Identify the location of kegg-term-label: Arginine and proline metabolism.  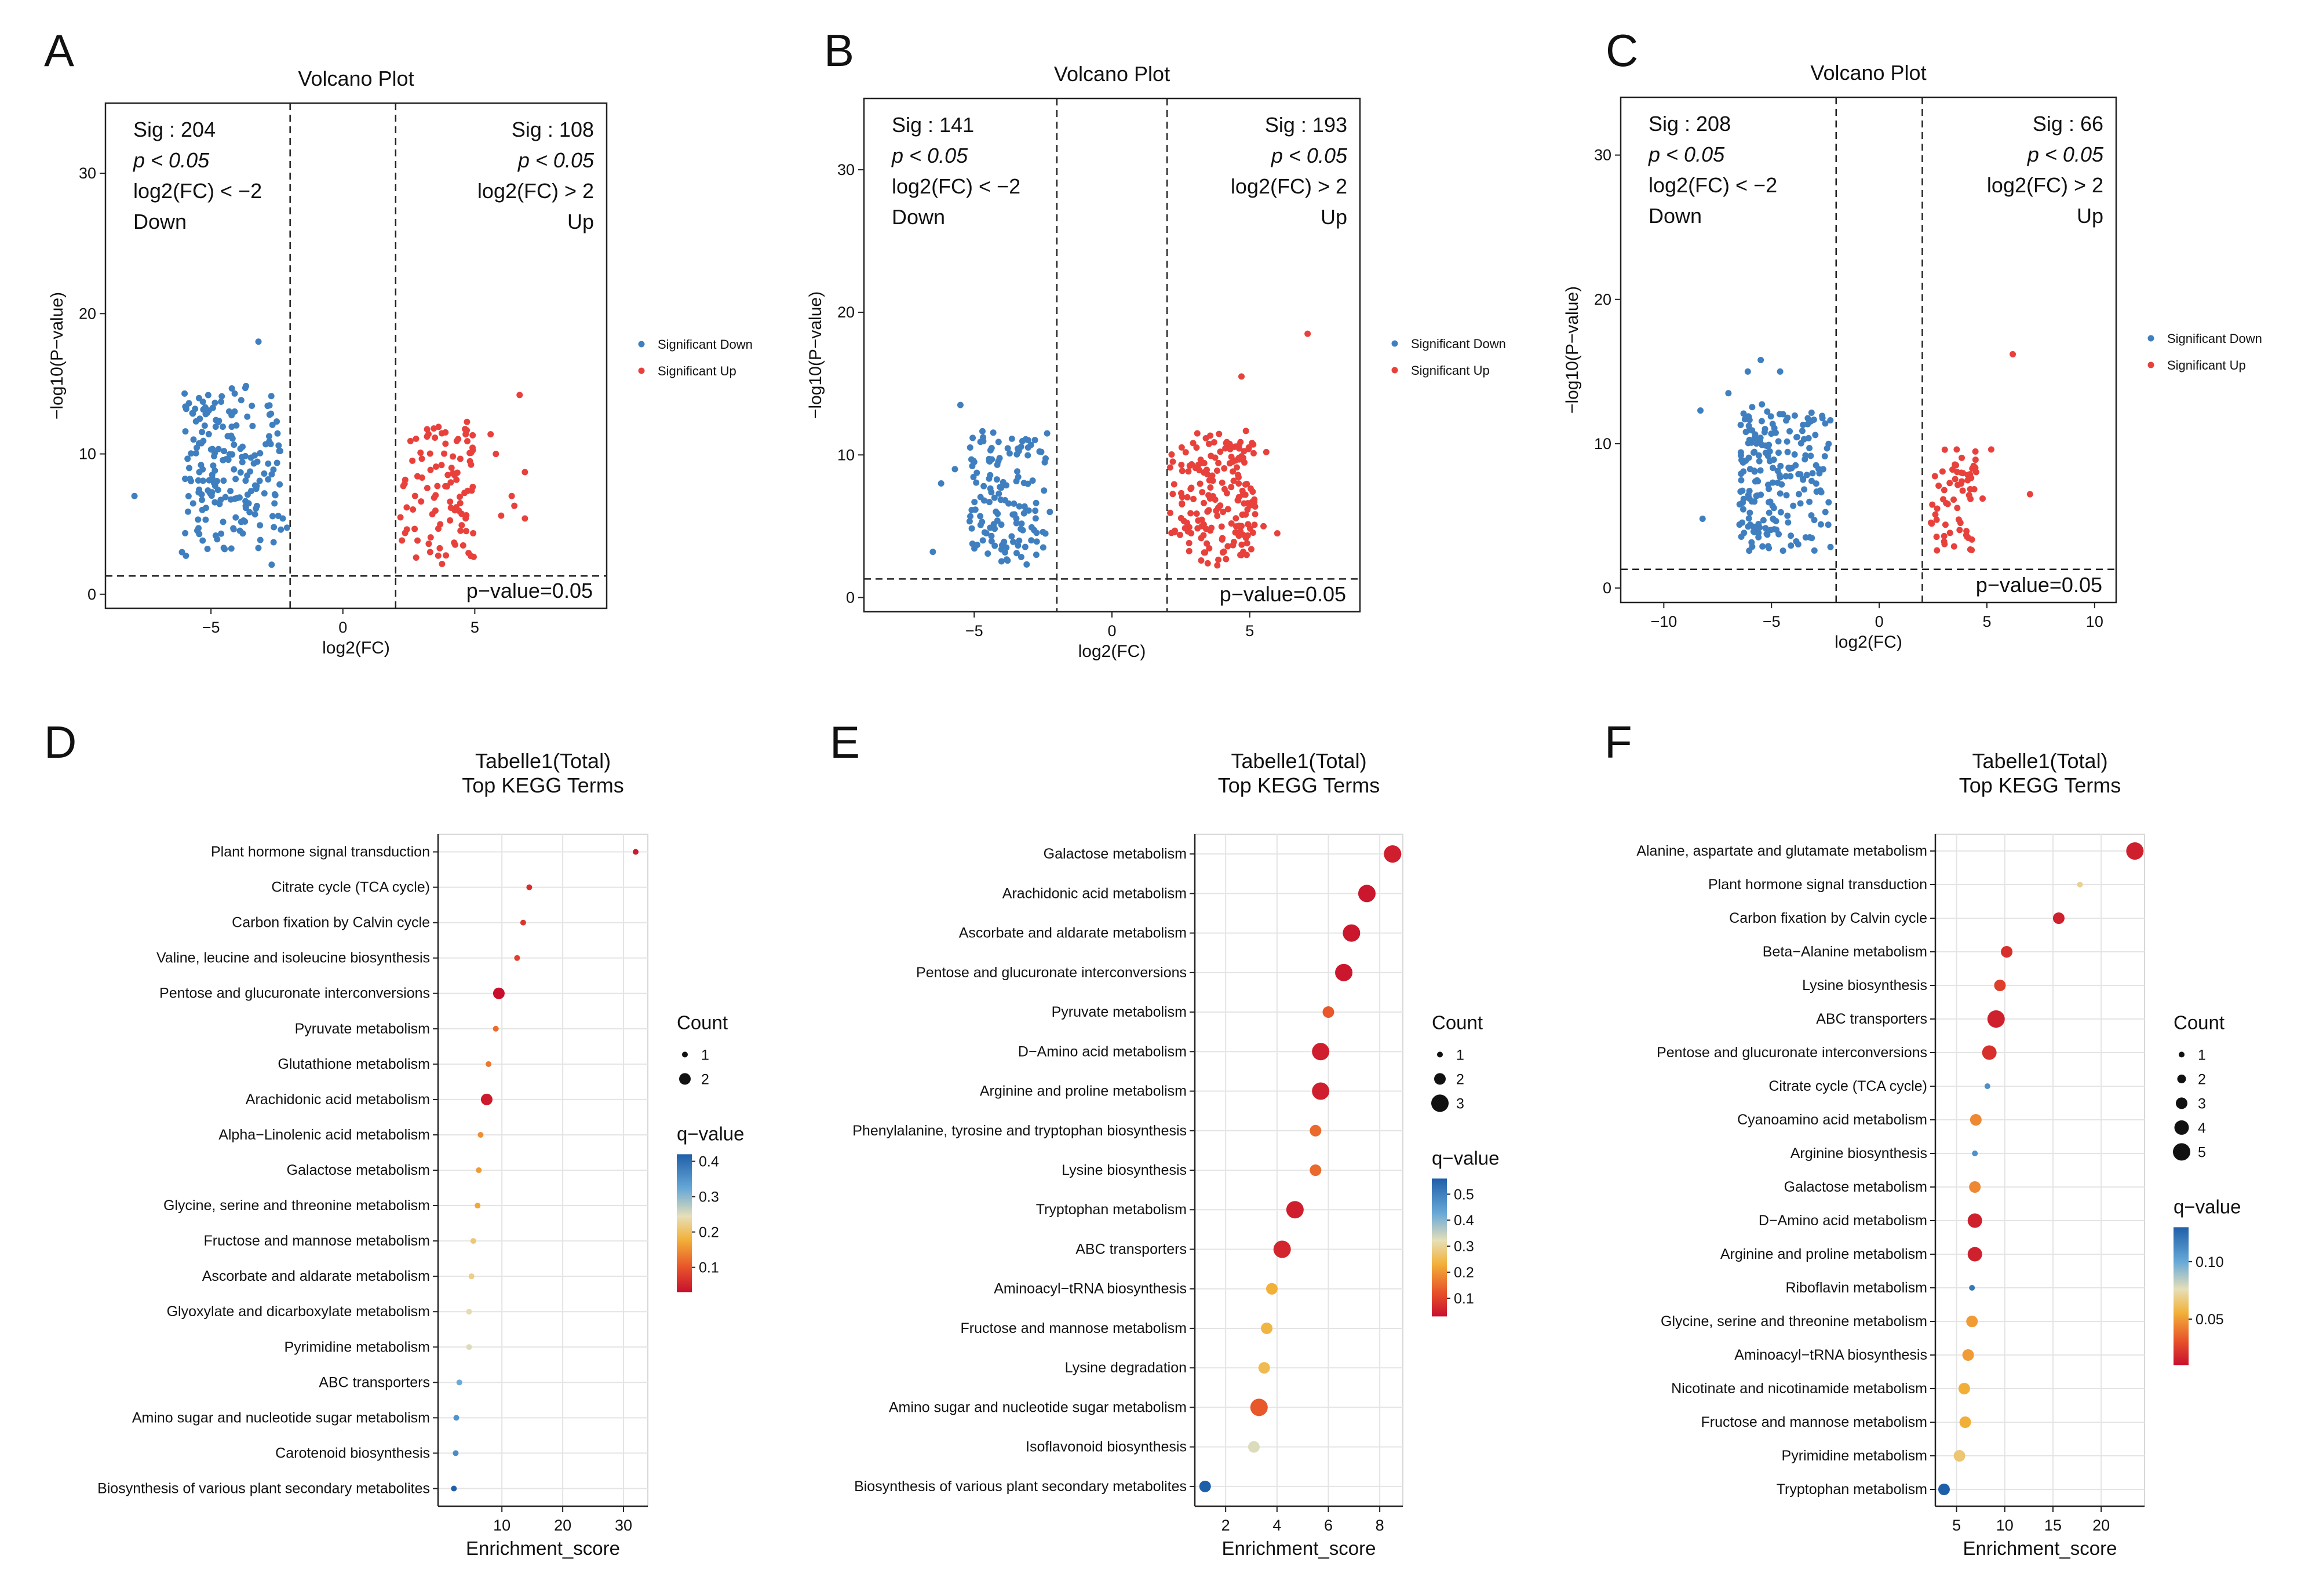
(1083, 1092).